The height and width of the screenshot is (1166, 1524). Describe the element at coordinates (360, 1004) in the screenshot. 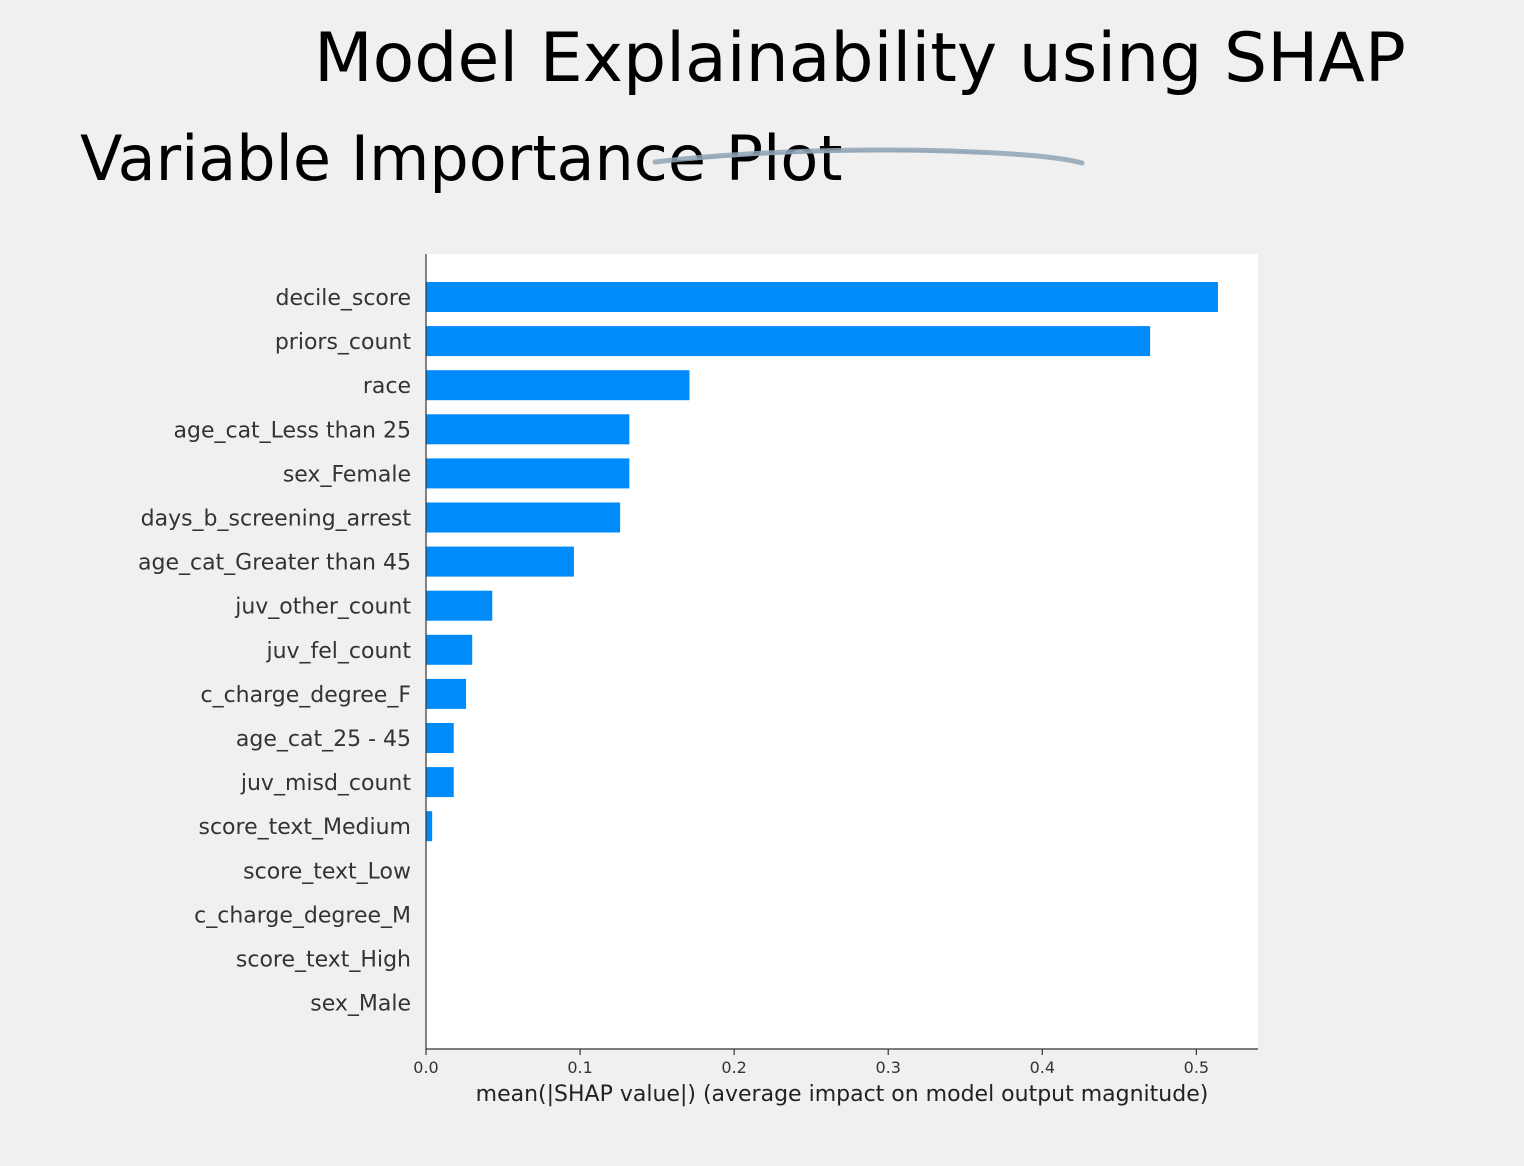

I see `category-label-16: sex_Male` at that location.